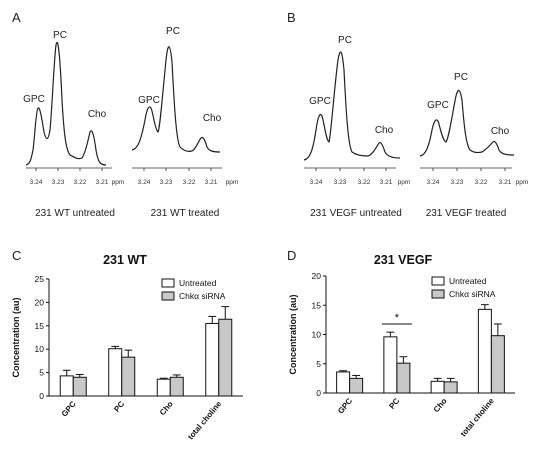 The height and width of the screenshot is (456, 550). Describe the element at coordinates (185, 213) in the screenshot. I see `spectrum-caption: 231 WT treated` at that location.